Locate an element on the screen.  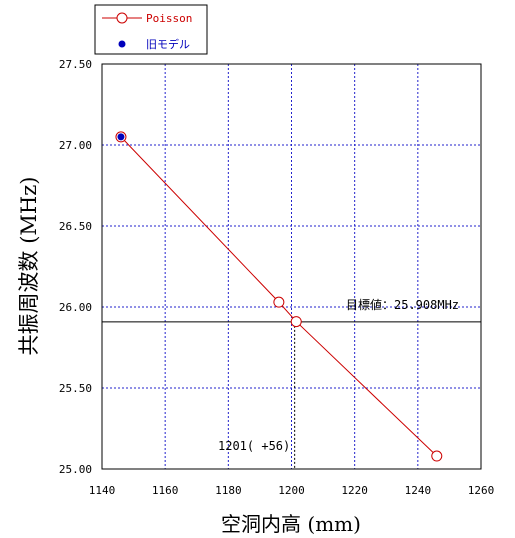
data-point-old-model is located at coordinates (121, 137).